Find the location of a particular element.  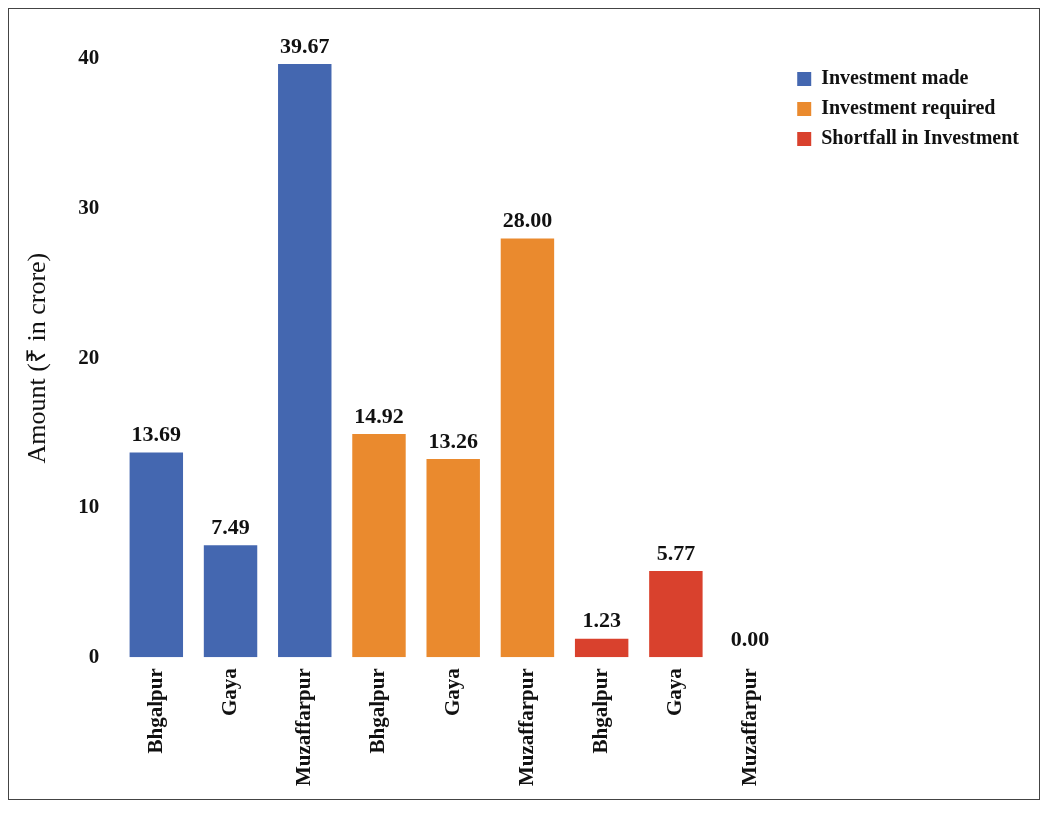

y-tick-label: 20 is located at coordinates (89, 356).